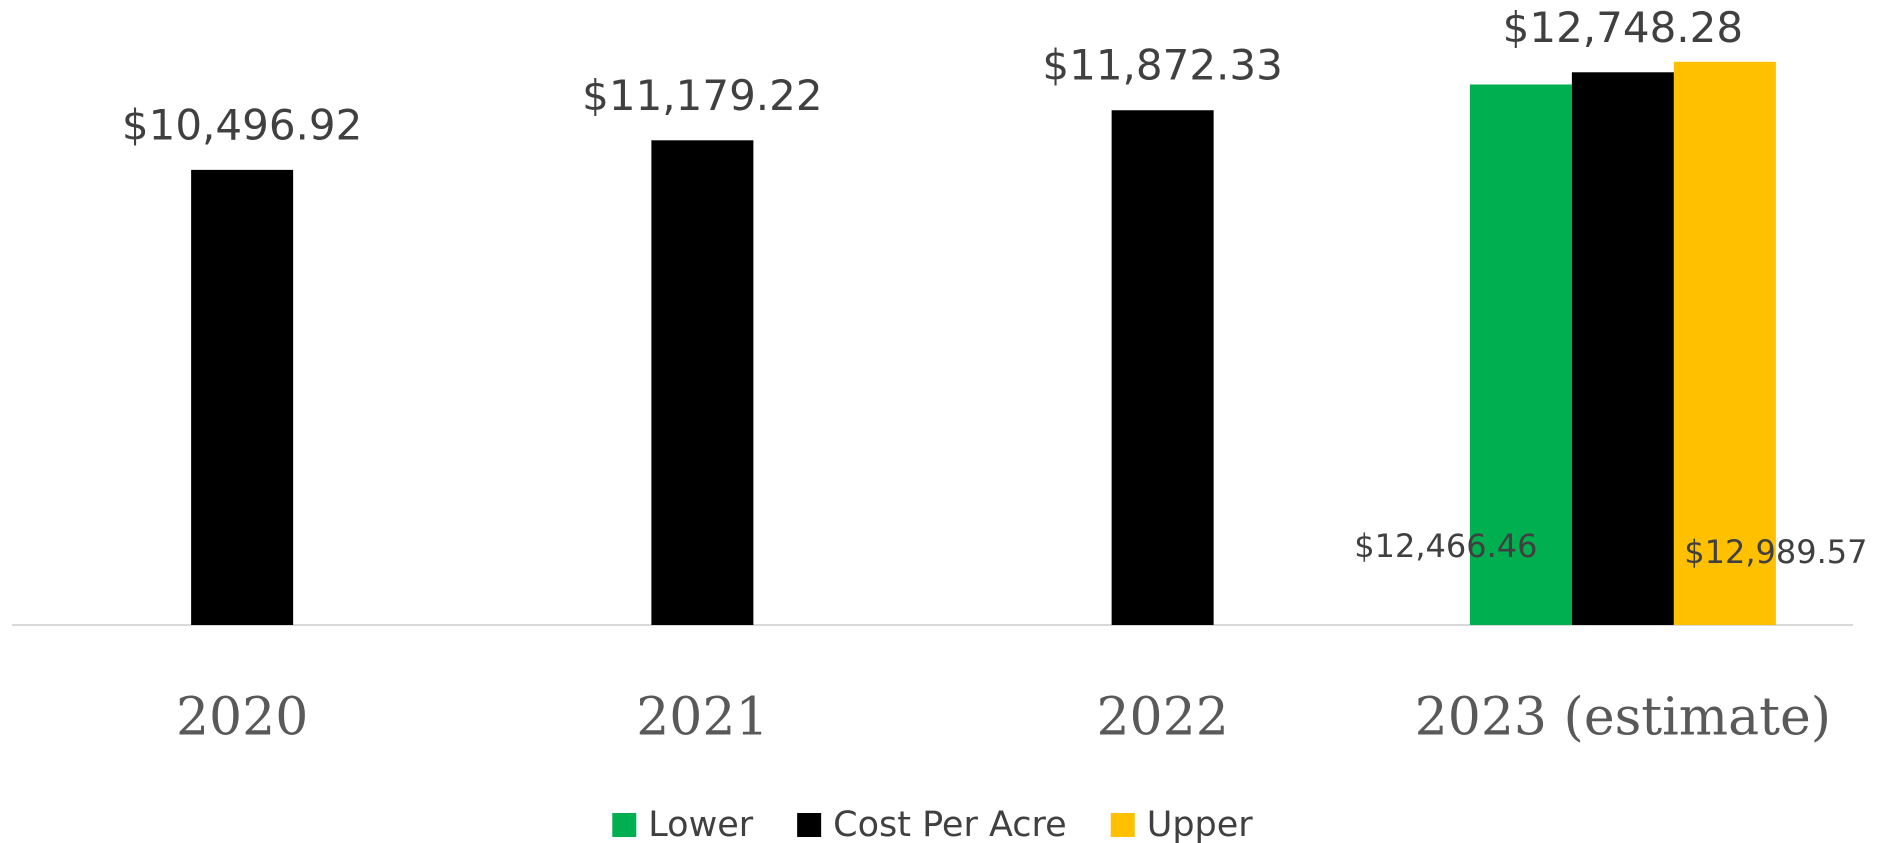 The image size is (1881, 843). What do you see at coordinates (950, 824) in the screenshot?
I see `legend-label: Cost Per Acre` at bounding box center [950, 824].